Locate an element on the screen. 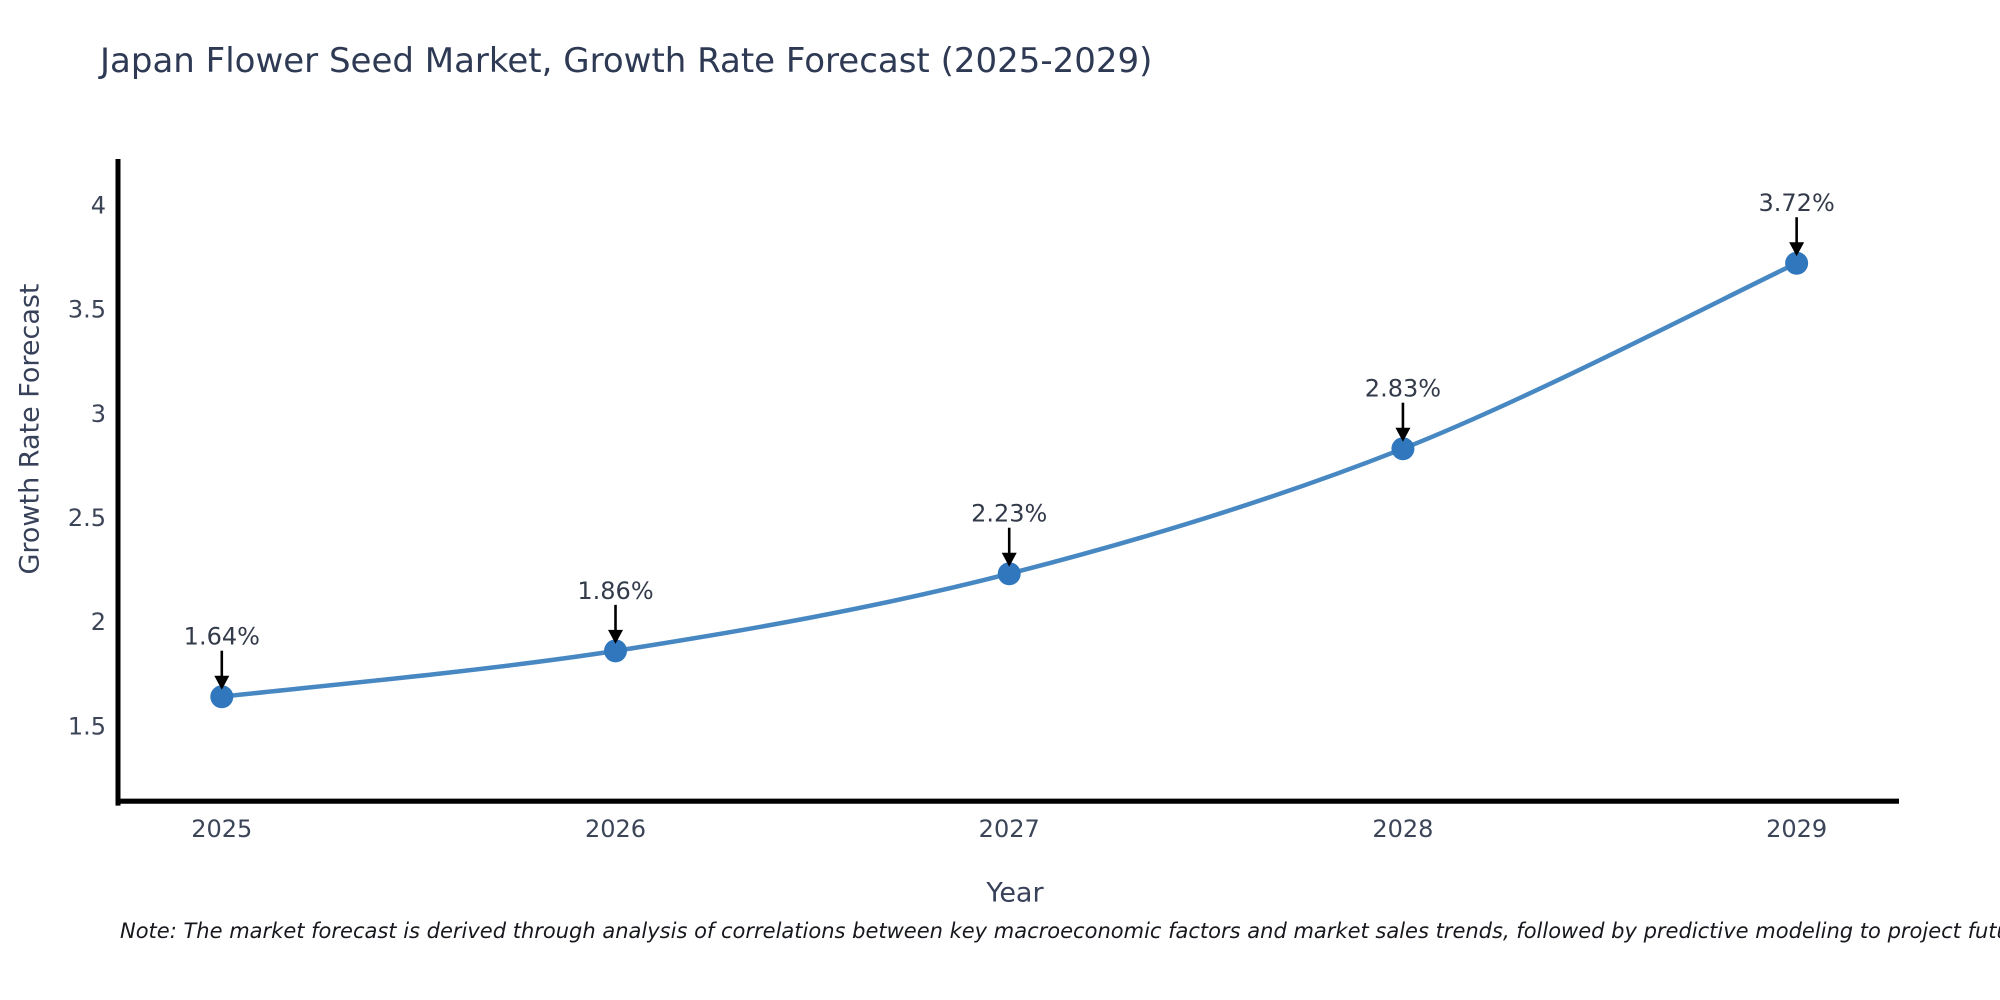  data-point-2028 is located at coordinates (1403, 449).